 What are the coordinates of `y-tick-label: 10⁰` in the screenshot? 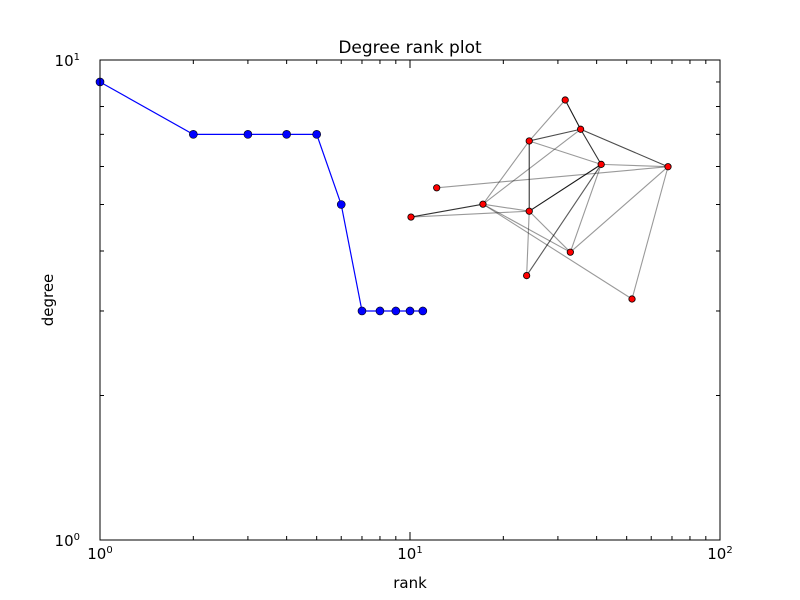 It's located at (67, 541).